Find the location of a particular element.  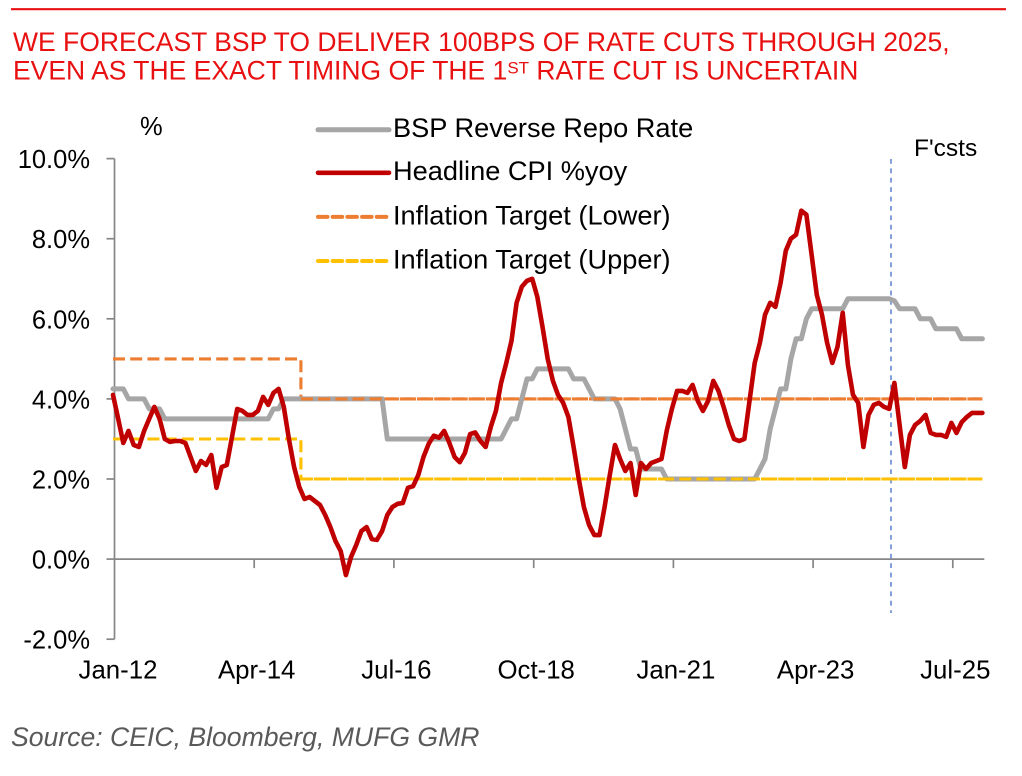

svg-text: Apr-23 is located at coordinates (815, 671).